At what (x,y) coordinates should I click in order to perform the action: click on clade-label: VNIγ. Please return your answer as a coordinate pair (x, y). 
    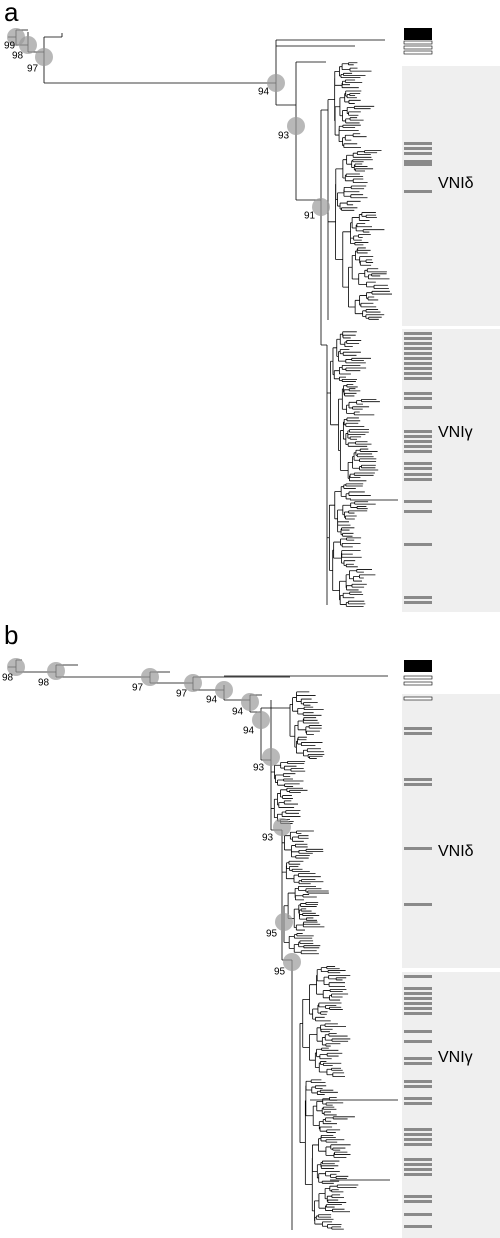
    Looking at the image, I should click on (455, 432).